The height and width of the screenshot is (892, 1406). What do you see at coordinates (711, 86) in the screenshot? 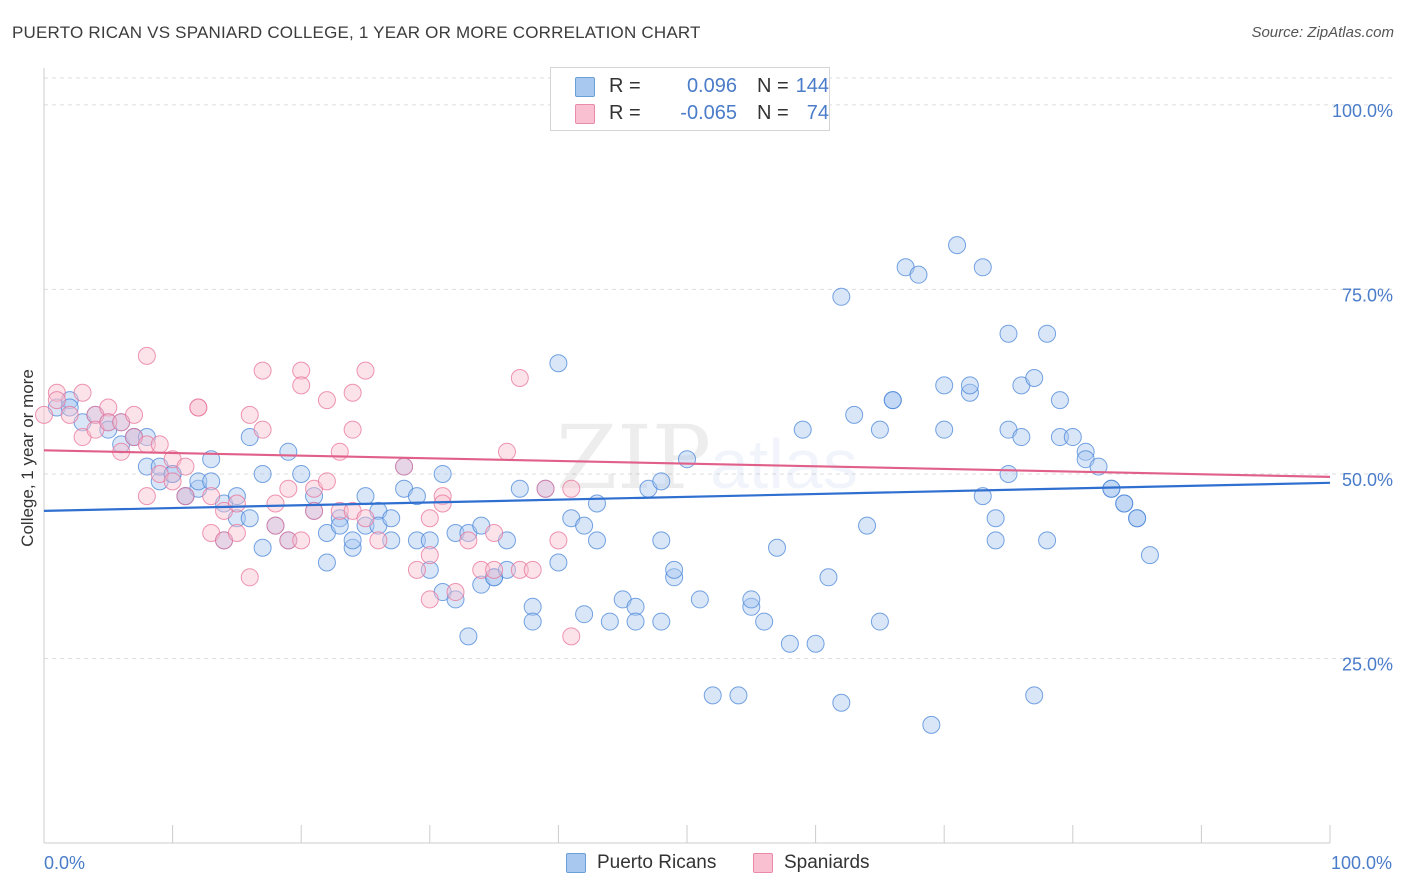
I see `legend-r-value: 0.096` at bounding box center [711, 86].